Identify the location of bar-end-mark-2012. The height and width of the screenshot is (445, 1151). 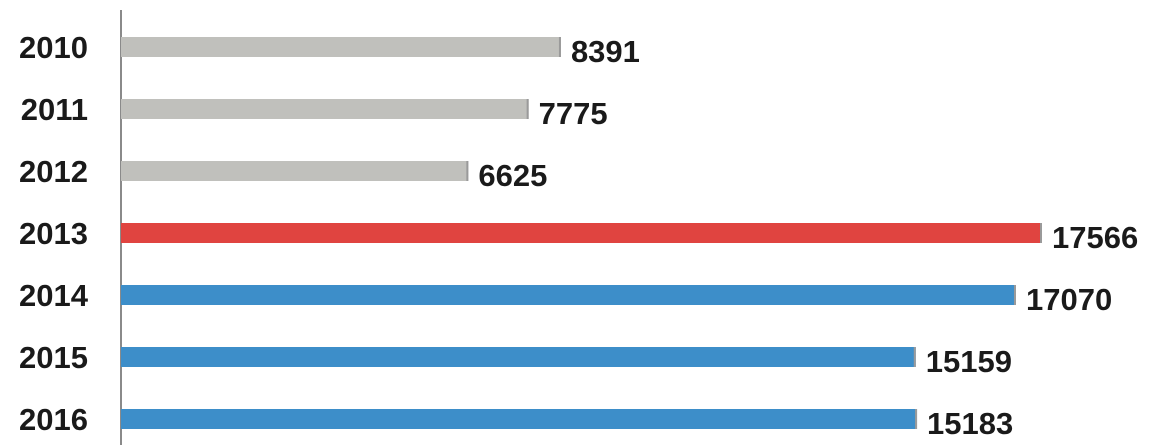
(467, 171).